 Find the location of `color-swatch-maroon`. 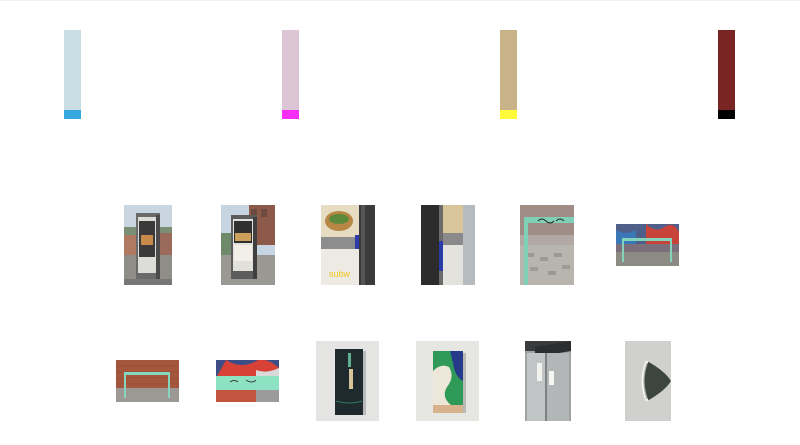

color-swatch-maroon is located at coordinates (726, 74).